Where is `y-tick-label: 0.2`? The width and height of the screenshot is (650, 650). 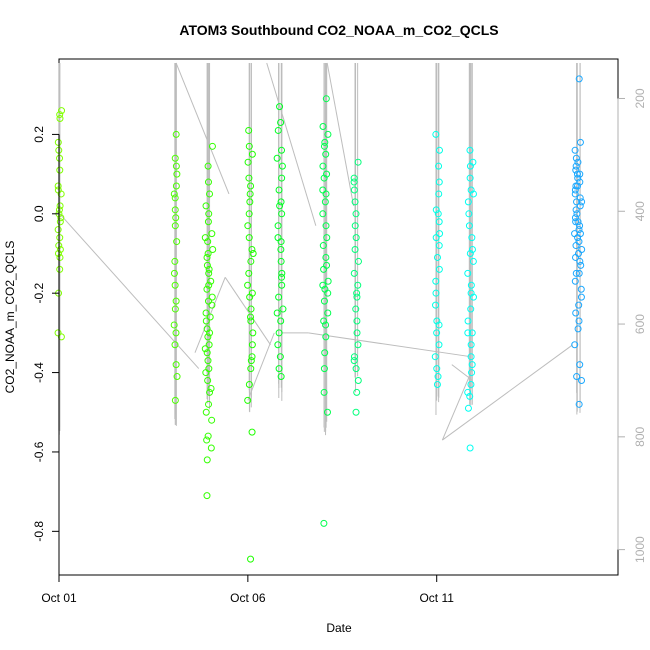
y-tick-label: 0.2 is located at coordinates (39, 134).